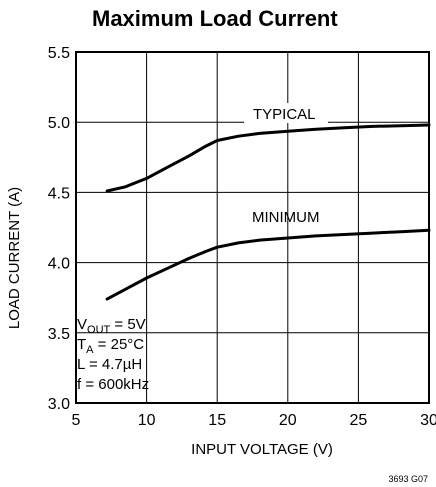  What do you see at coordinates (408, 479) in the screenshot?
I see `figure-id: 3693 G07` at bounding box center [408, 479].